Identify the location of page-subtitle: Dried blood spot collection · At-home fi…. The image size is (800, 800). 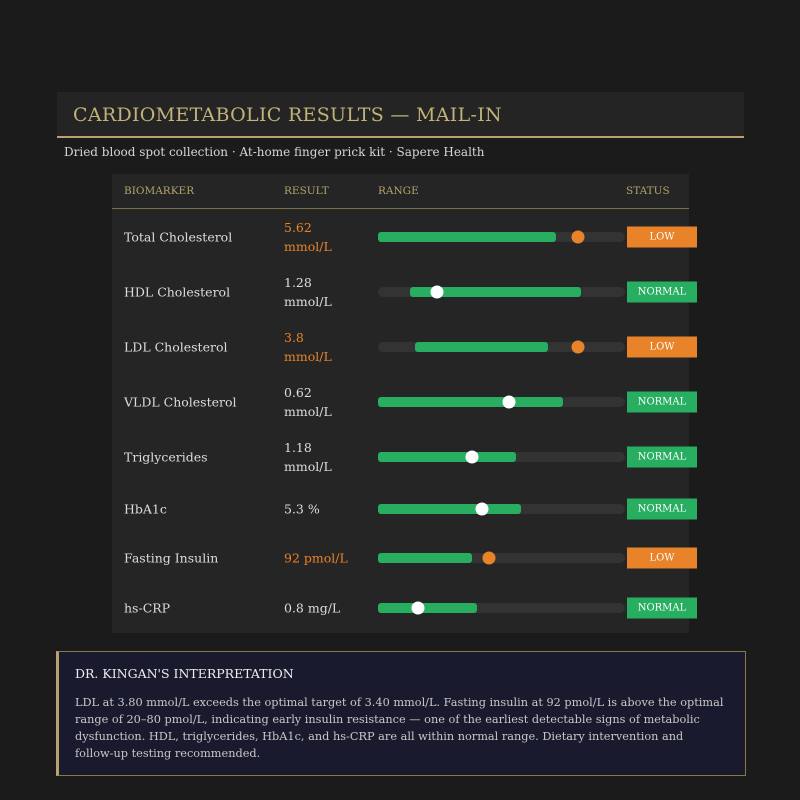
(274, 152).